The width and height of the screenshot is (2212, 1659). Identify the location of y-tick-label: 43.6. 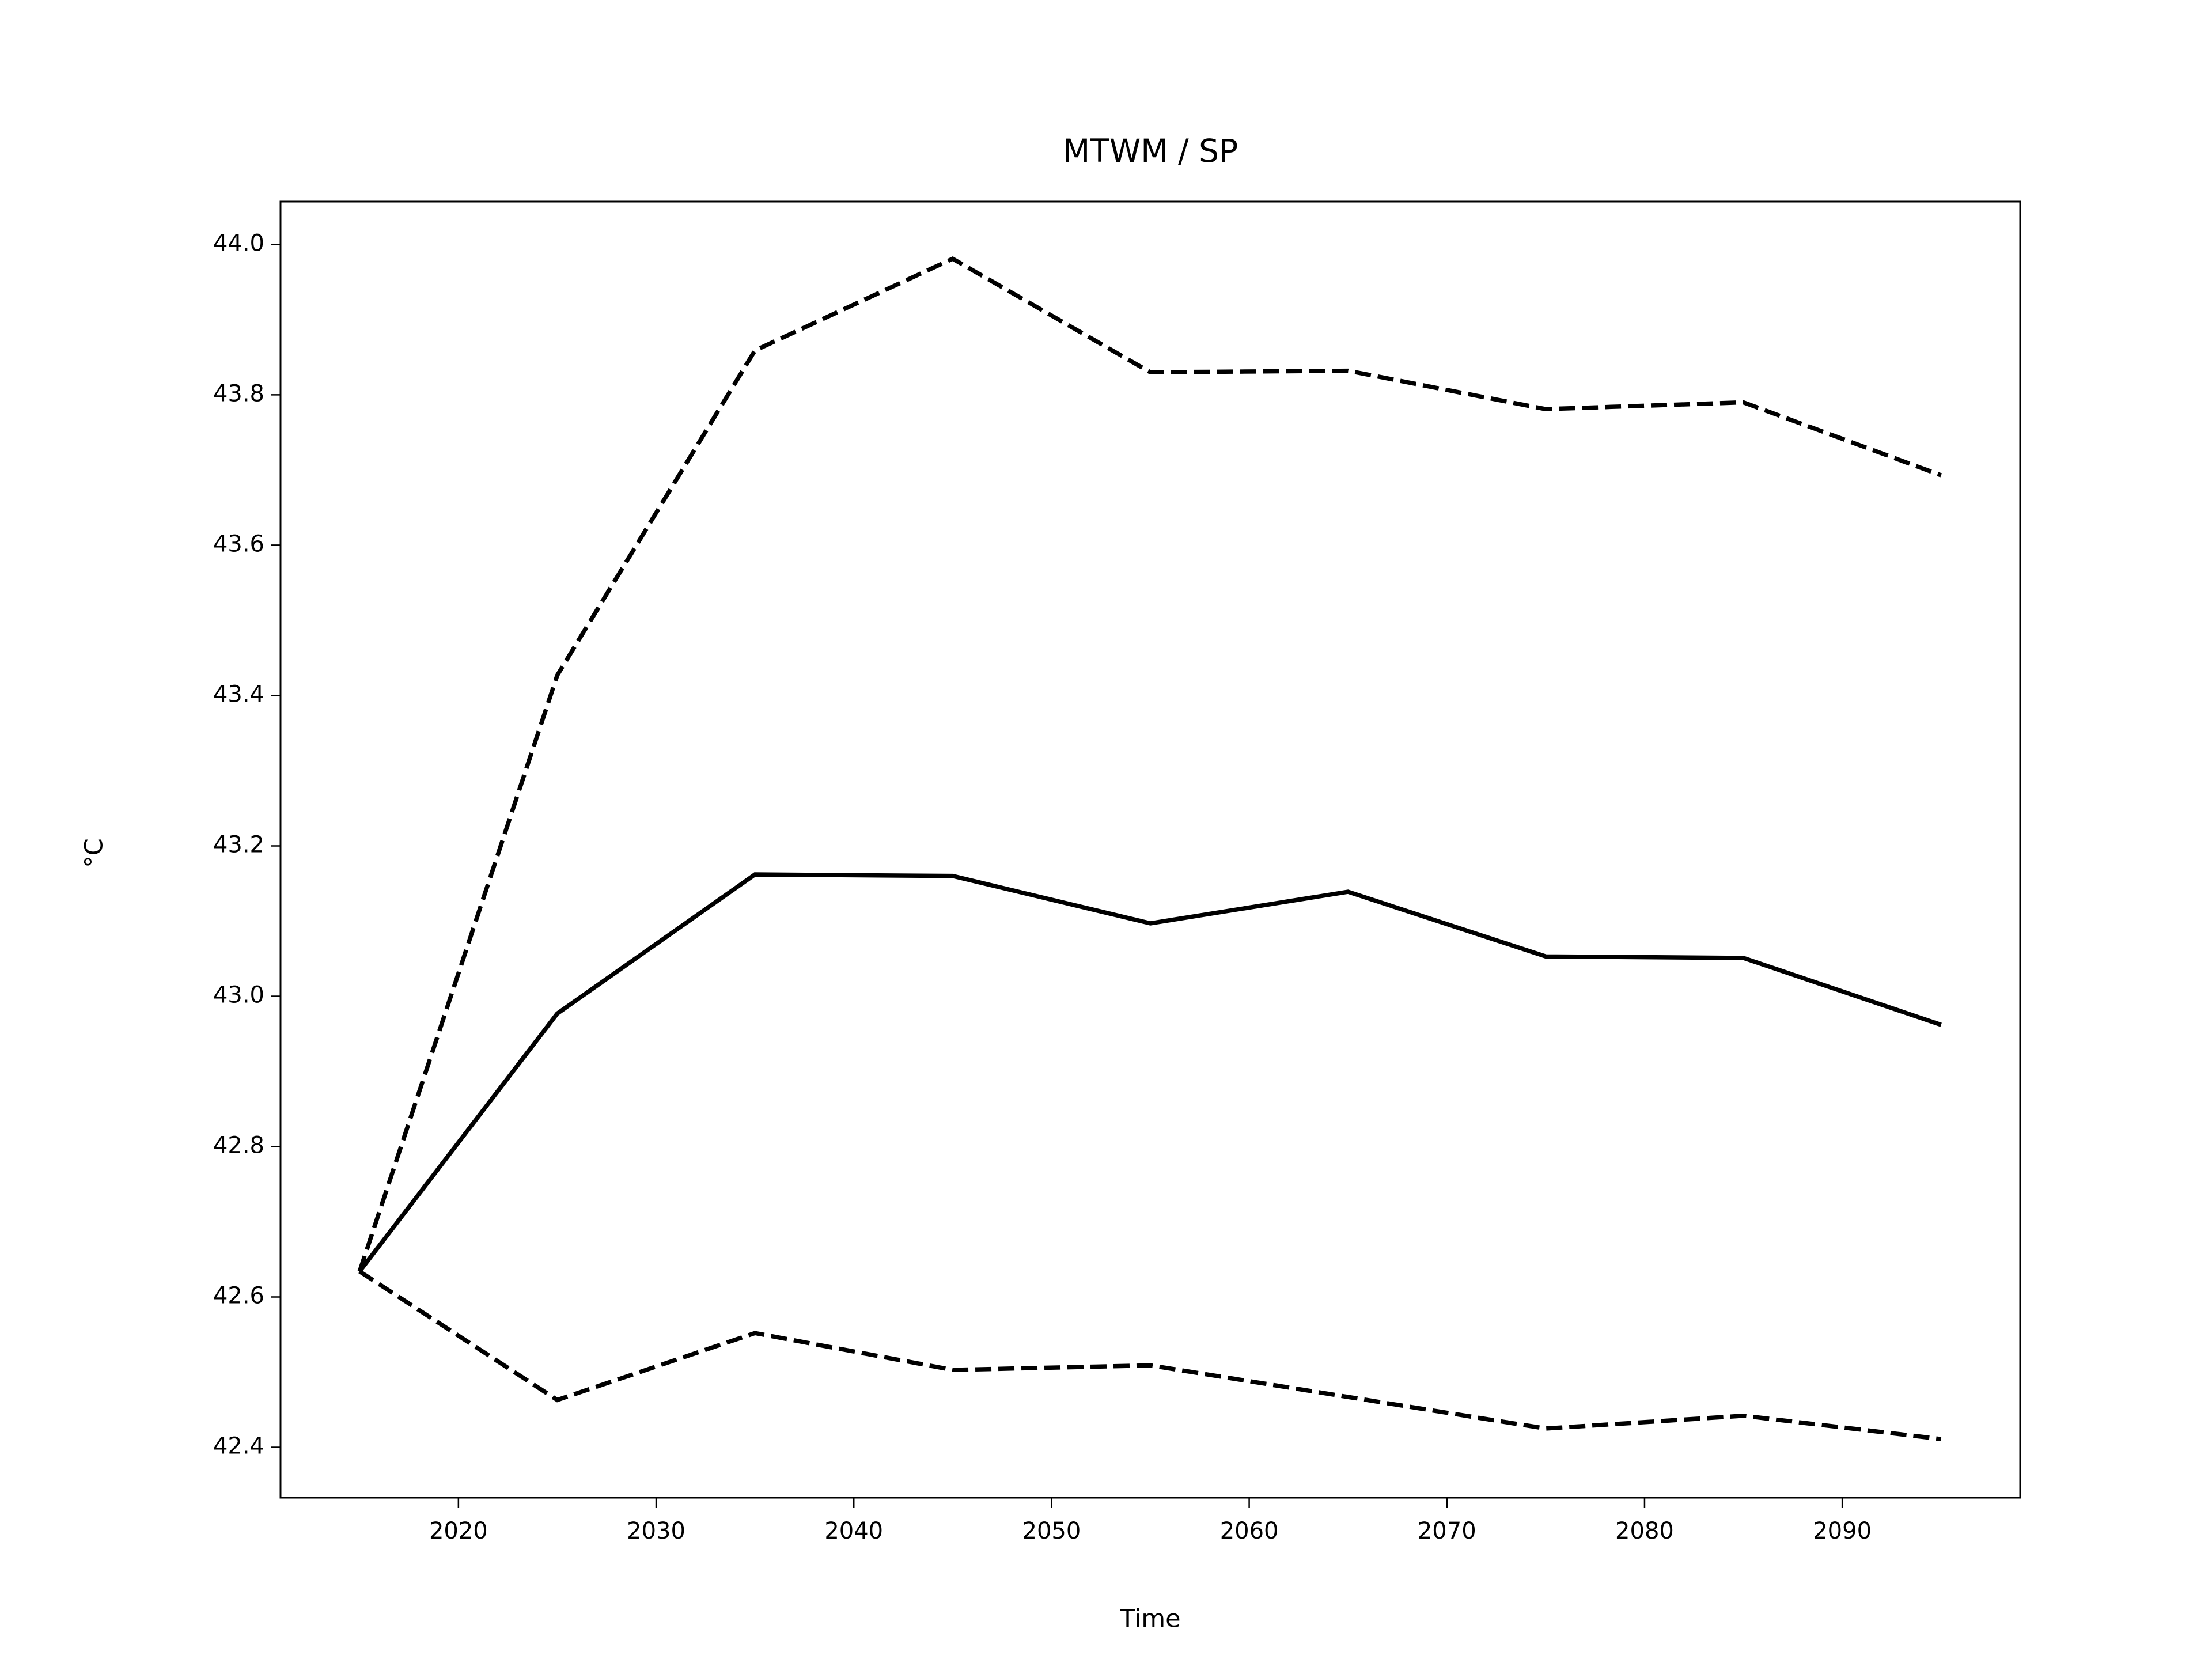
(238, 544).